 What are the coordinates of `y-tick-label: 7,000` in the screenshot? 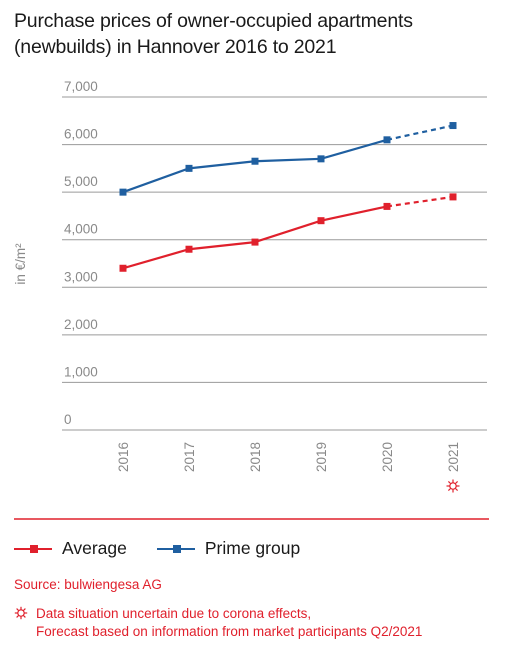 It's located at (81, 86).